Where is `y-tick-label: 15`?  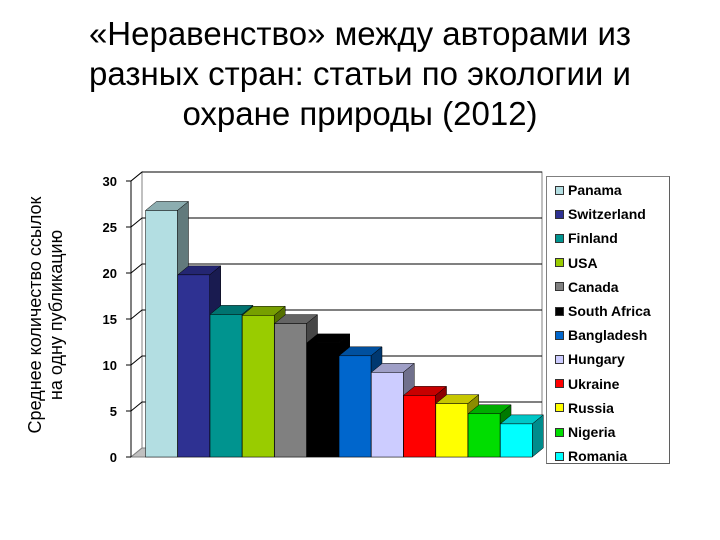 y-tick-label: 15 is located at coordinates (110, 319).